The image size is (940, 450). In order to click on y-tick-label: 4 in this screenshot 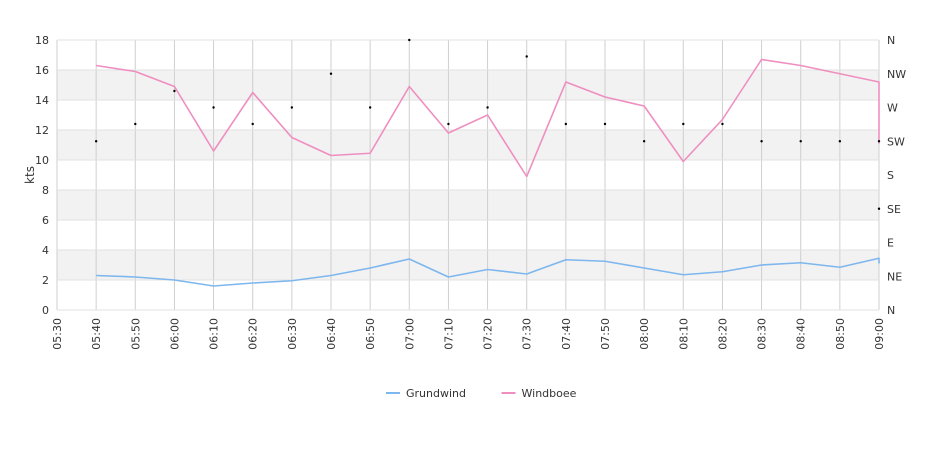, I will do `click(45, 250)`.